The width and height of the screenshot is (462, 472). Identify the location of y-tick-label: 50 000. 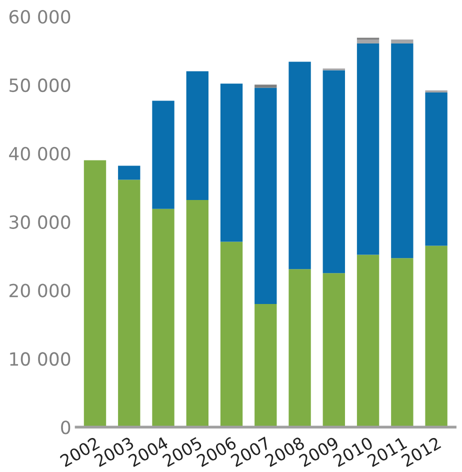
(40, 85).